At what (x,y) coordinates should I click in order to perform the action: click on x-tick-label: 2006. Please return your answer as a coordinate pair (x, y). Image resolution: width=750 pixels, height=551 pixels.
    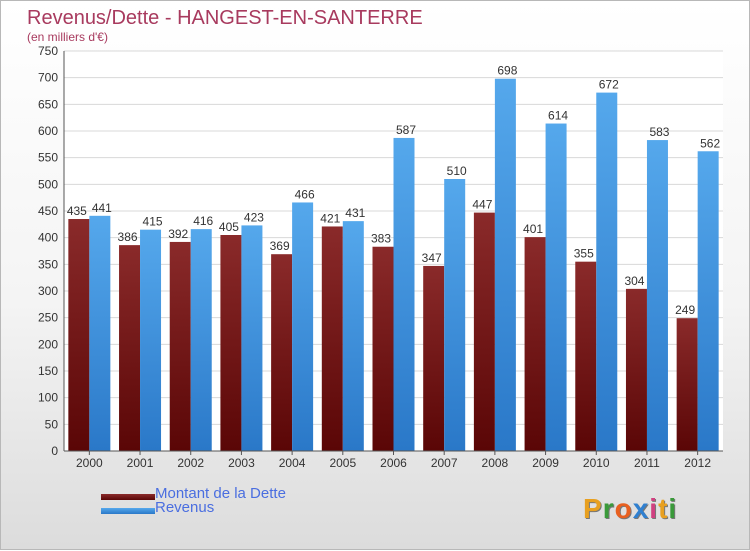
    Looking at the image, I should click on (393, 463).